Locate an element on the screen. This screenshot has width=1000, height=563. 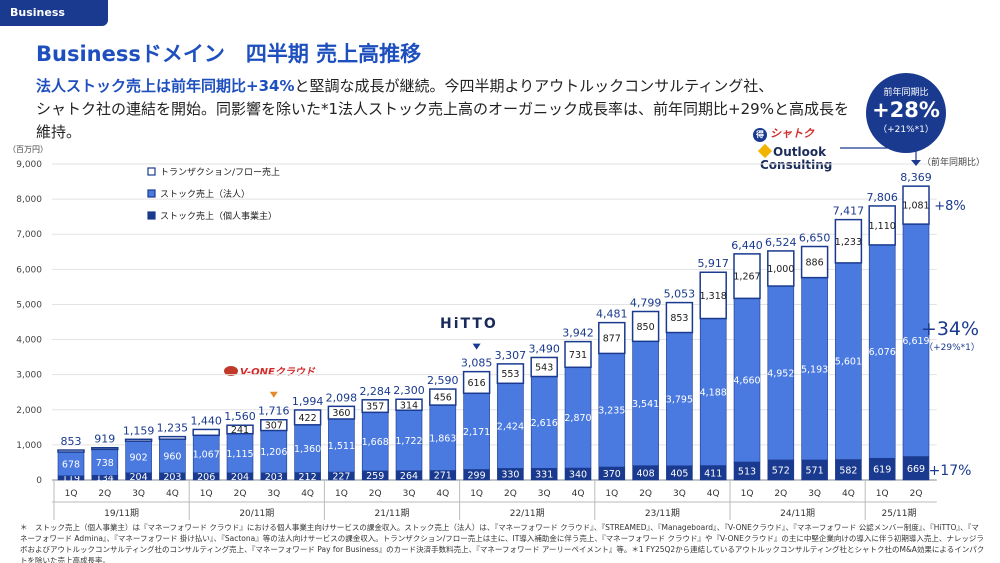
segment-label: 1,081 is located at coordinates (915, 206).